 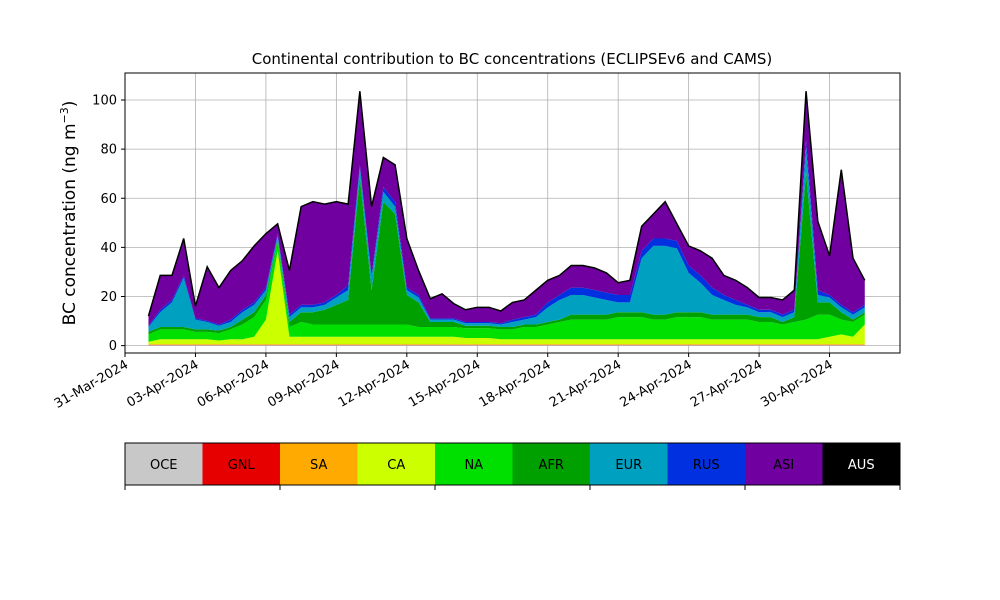 I want to click on legend-swatch-na, so click(x=474, y=464).